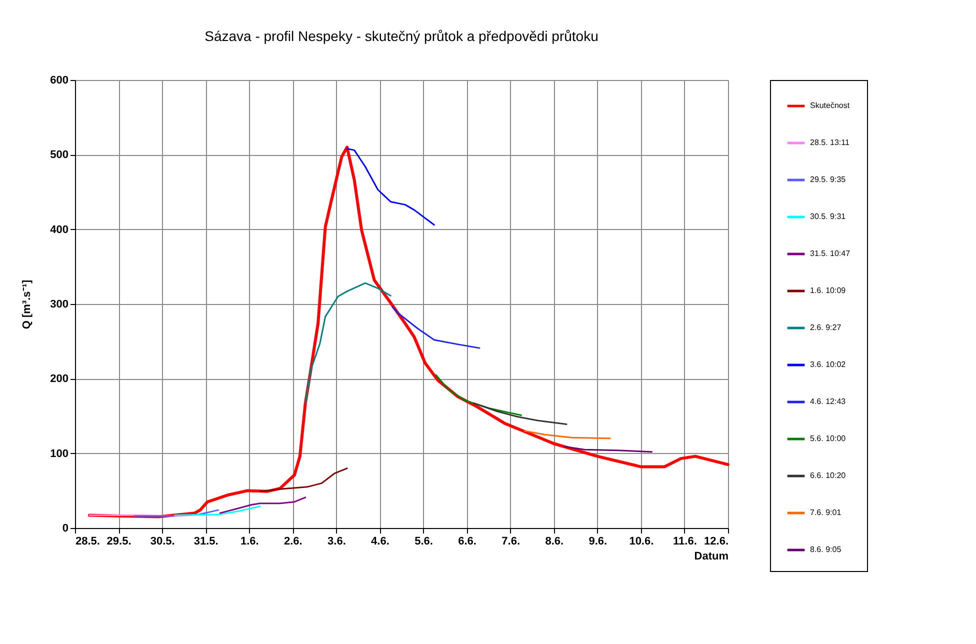 This screenshot has width=976, height=644. Describe the element at coordinates (511, 542) in the screenshot. I see `x-tick-label: 7.6.` at that location.